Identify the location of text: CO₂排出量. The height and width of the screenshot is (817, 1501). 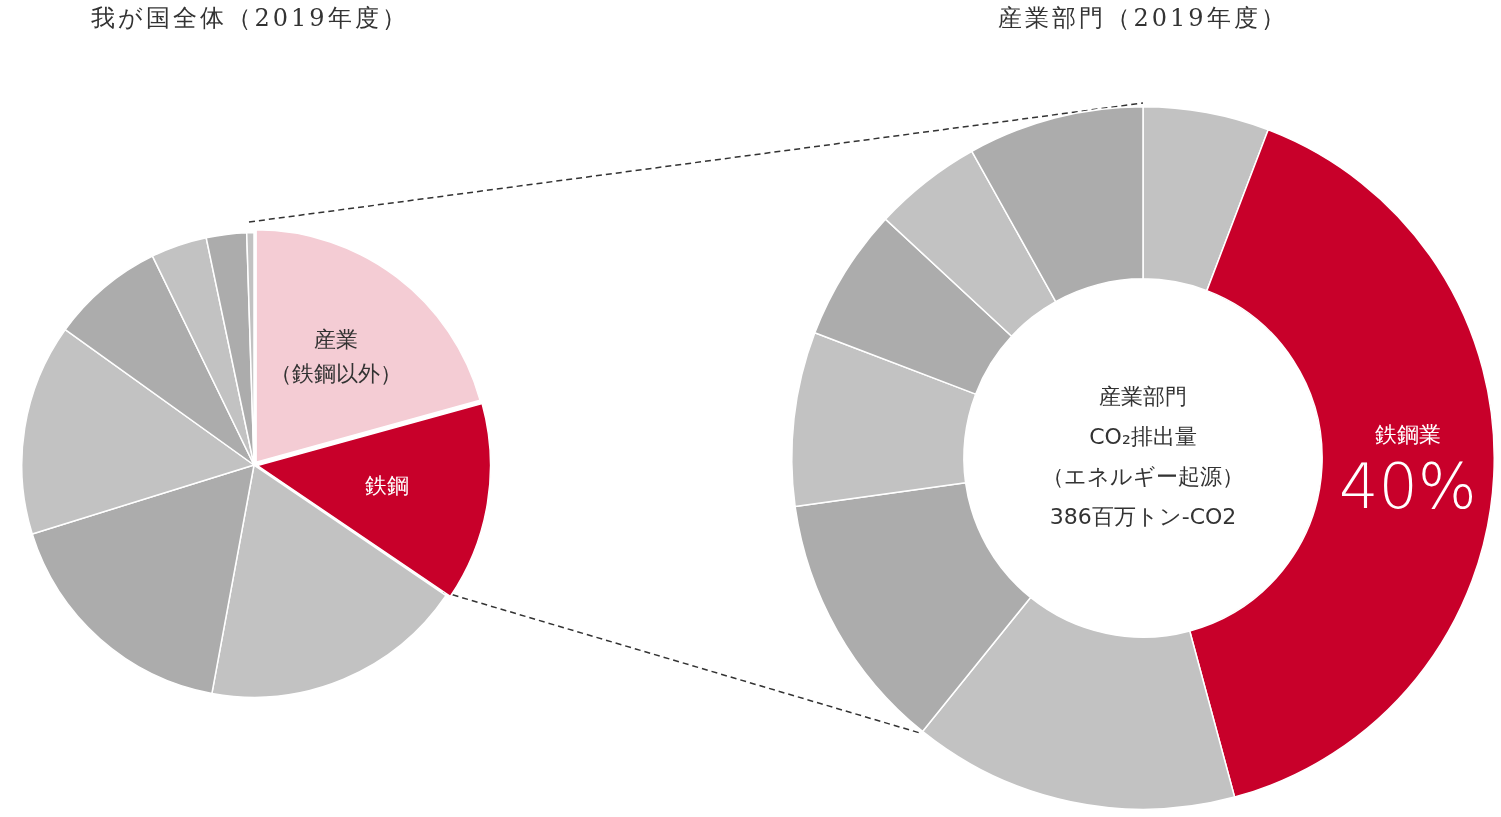
(1143, 436).